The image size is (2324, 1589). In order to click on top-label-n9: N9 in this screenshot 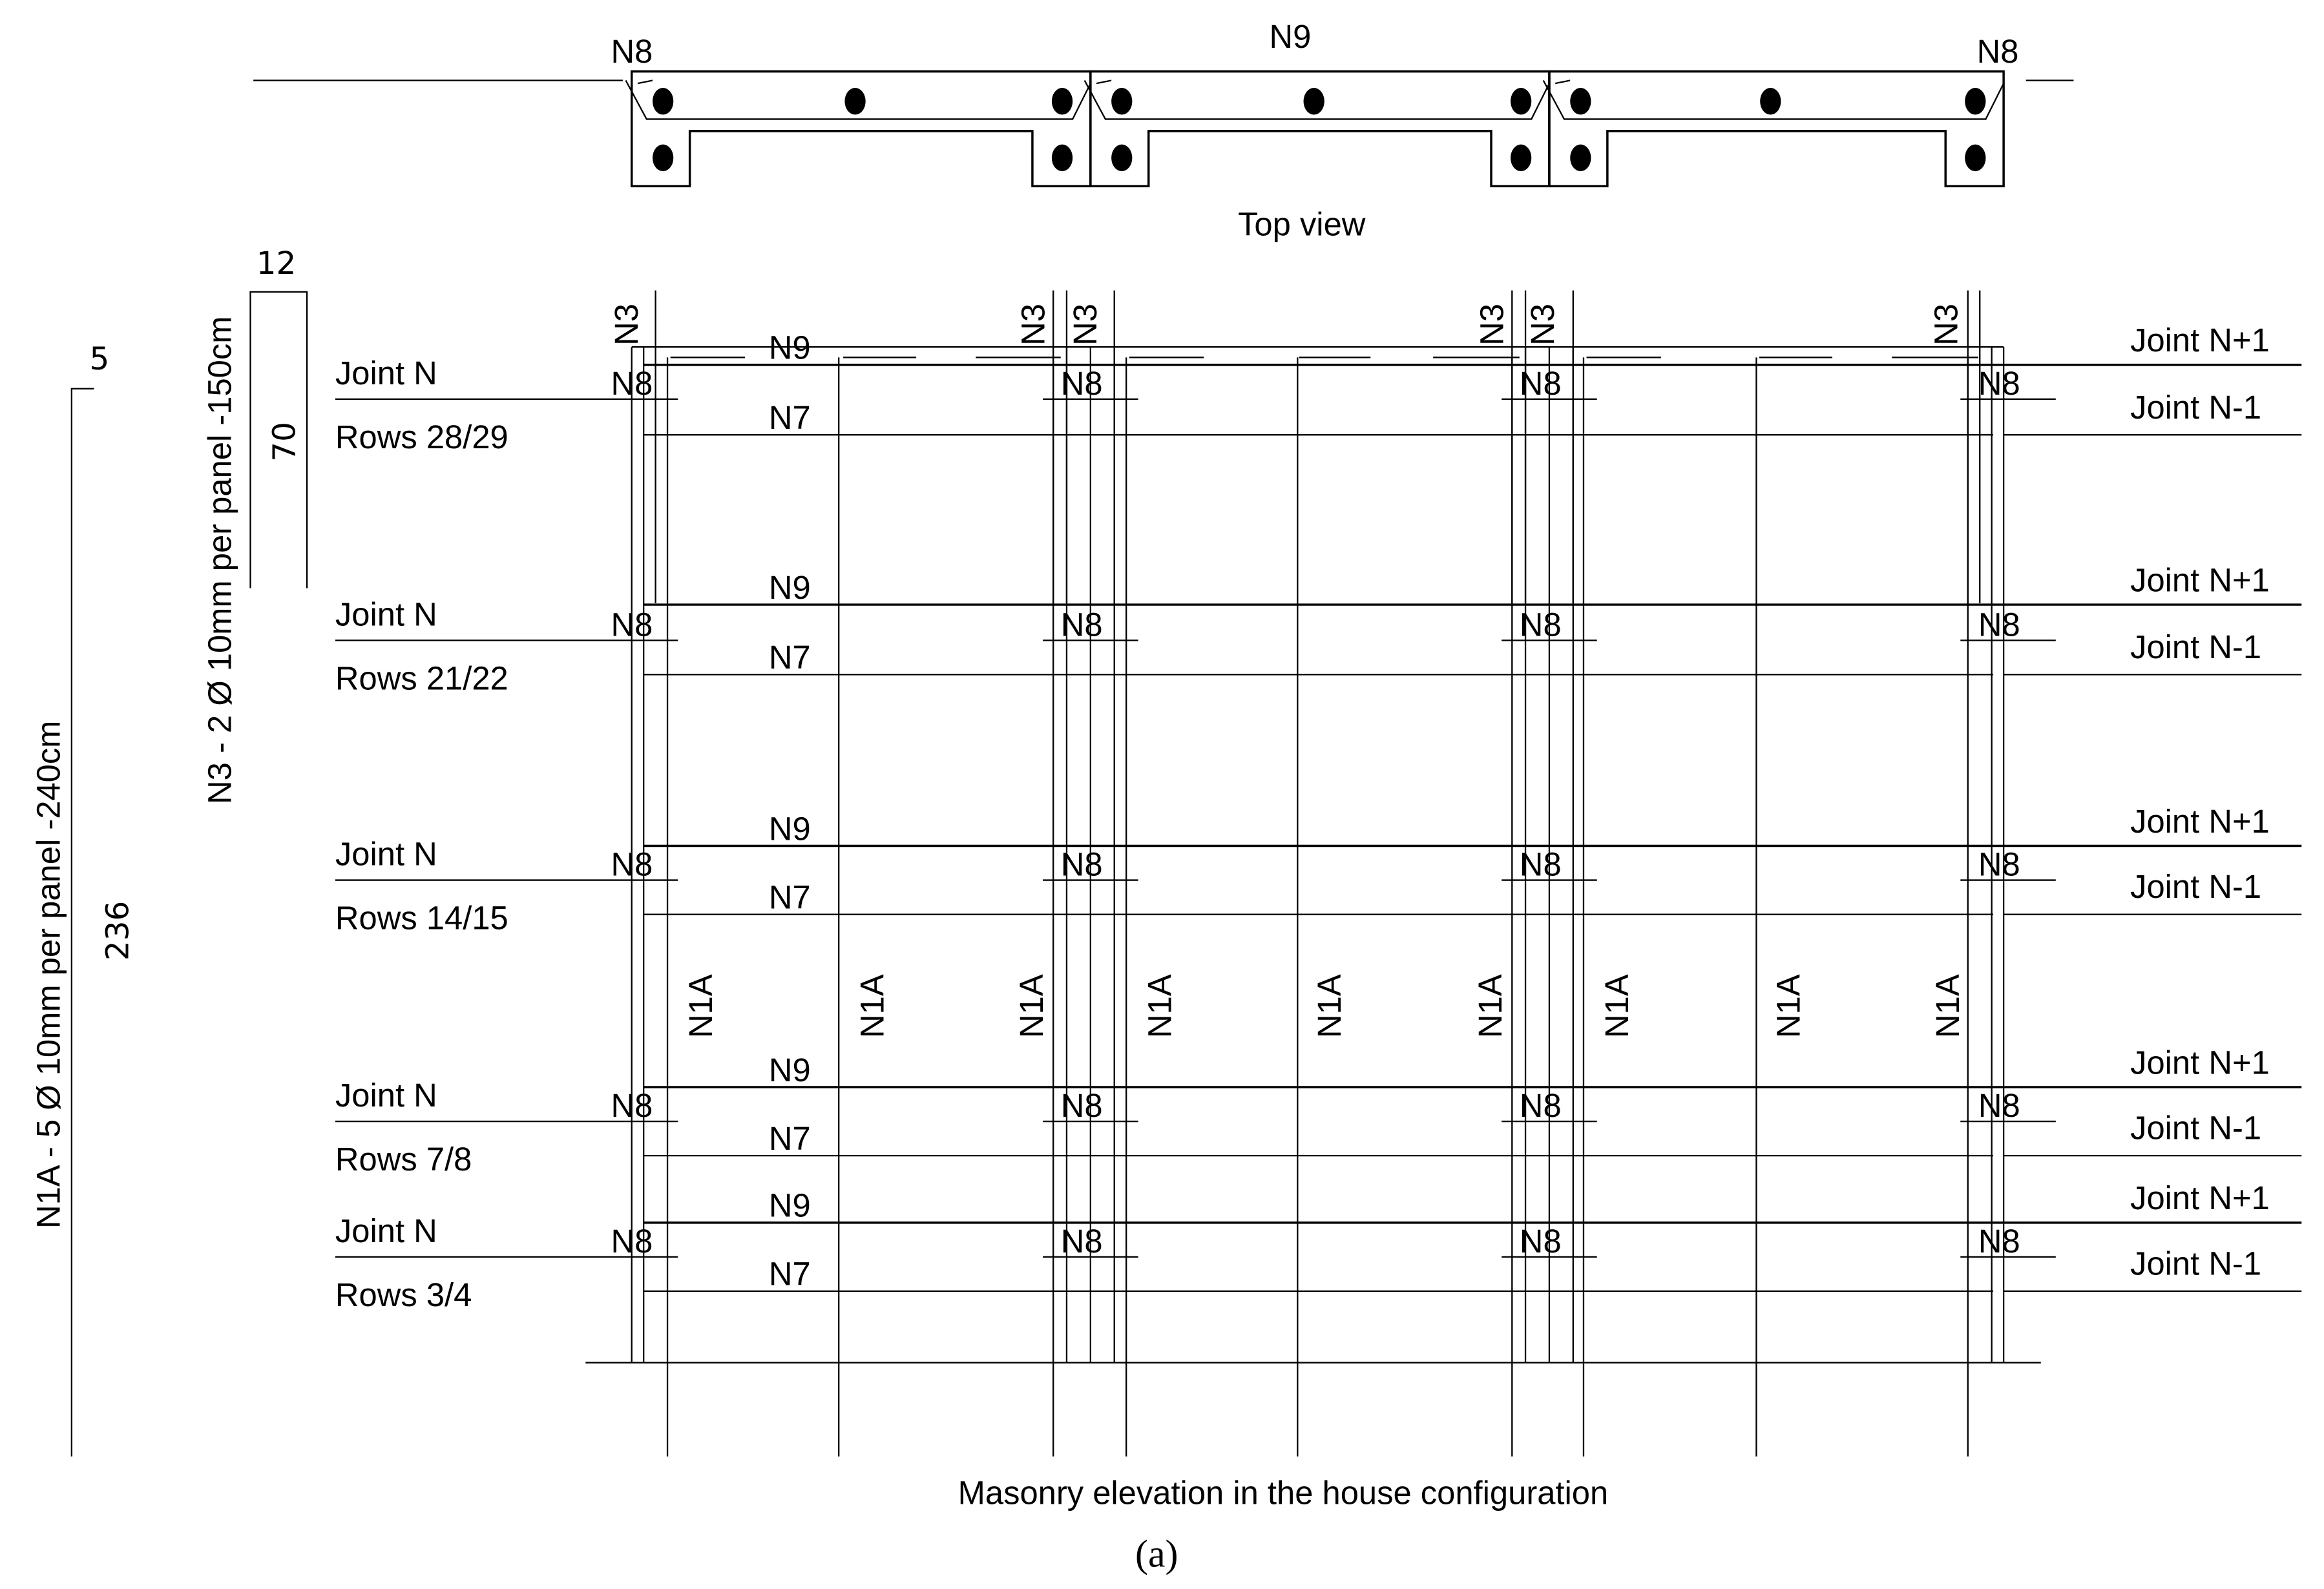, I will do `click(1290, 36)`.